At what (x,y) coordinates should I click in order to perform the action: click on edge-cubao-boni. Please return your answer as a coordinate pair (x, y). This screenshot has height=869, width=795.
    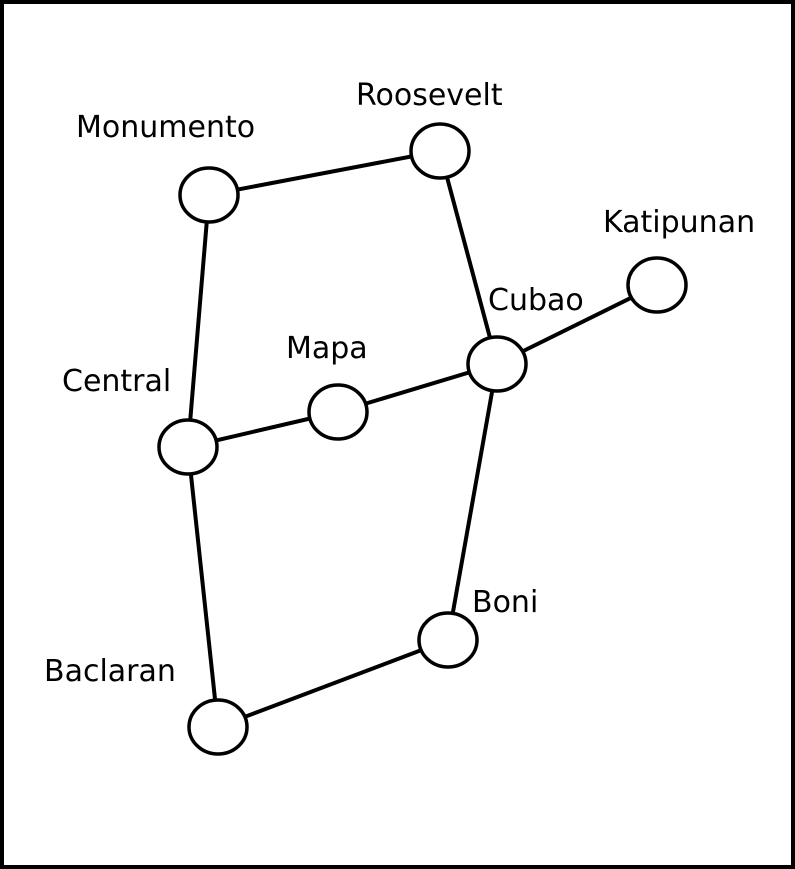
    Looking at the image, I should click on (472, 502).